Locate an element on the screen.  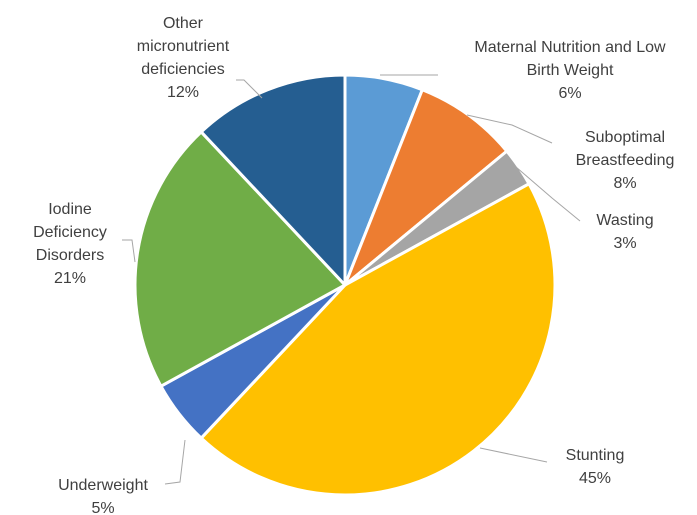
data-label-name: Wasting is located at coordinates (624, 220).